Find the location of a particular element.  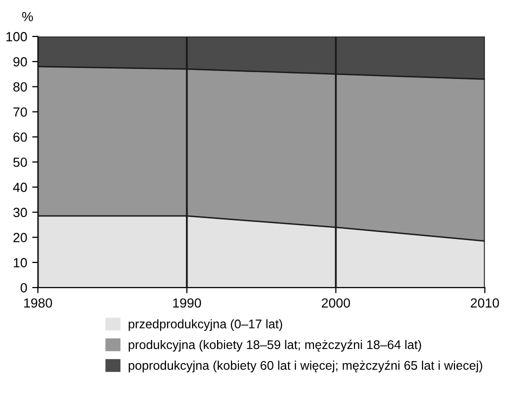

y-tick-label: 30 is located at coordinates (20, 213).